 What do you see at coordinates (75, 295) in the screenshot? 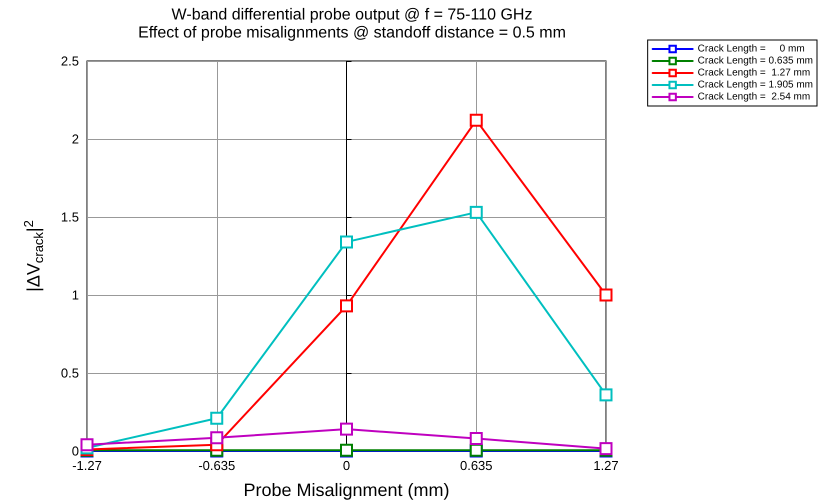
I see `y-tick-label: 1` at bounding box center [75, 295].